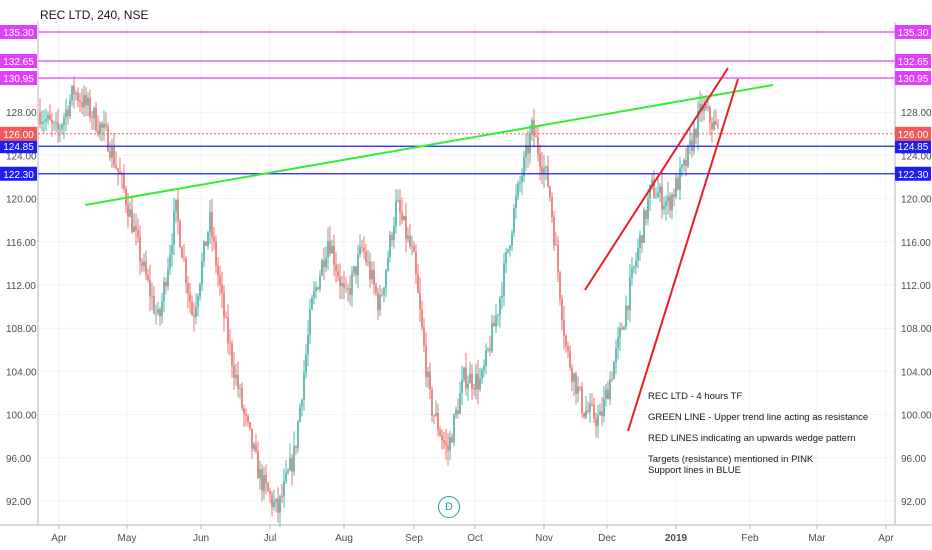  Describe the element at coordinates (916, 286) in the screenshot. I see `y-tick-right-5: 112.00` at that location.